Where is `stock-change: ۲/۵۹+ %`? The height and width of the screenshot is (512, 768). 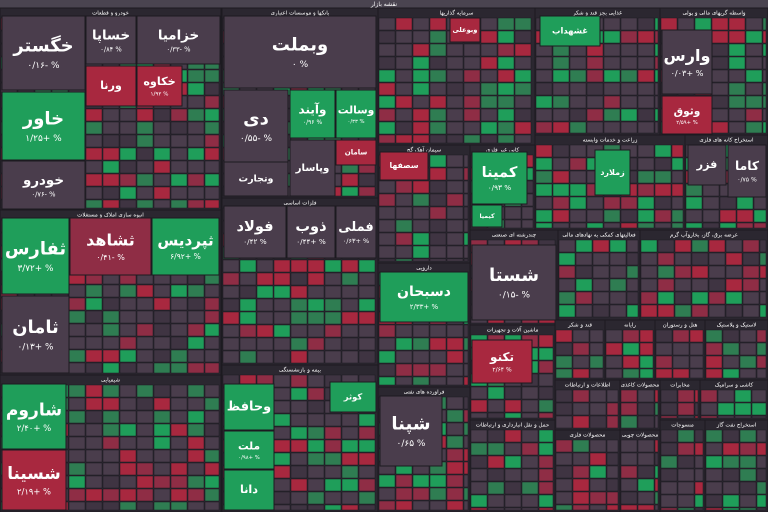
stock-change: ۲/۵۹+ % is located at coordinates (686, 123).